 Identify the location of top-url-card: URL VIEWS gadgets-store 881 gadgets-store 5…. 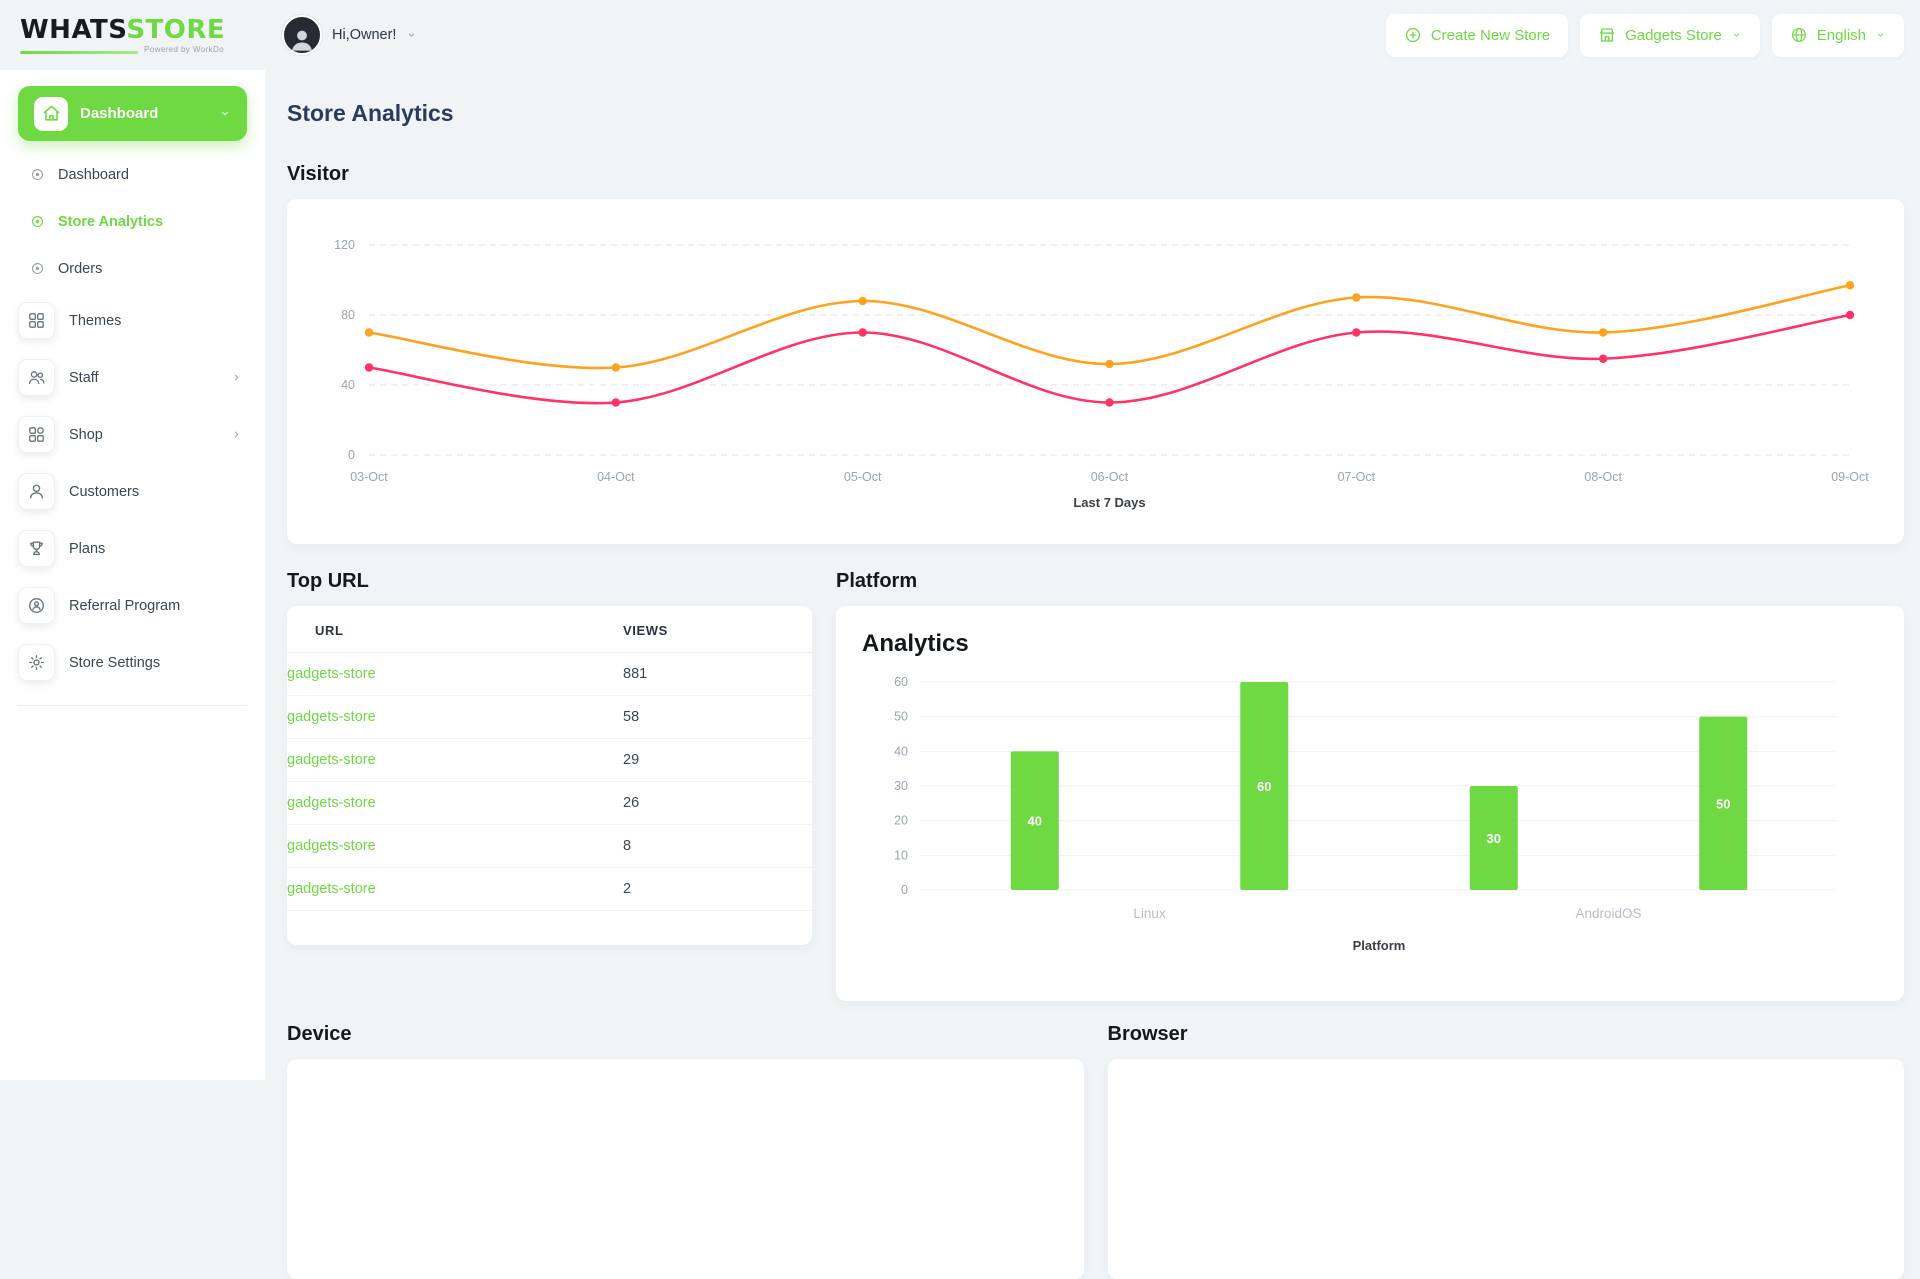
(549, 775).